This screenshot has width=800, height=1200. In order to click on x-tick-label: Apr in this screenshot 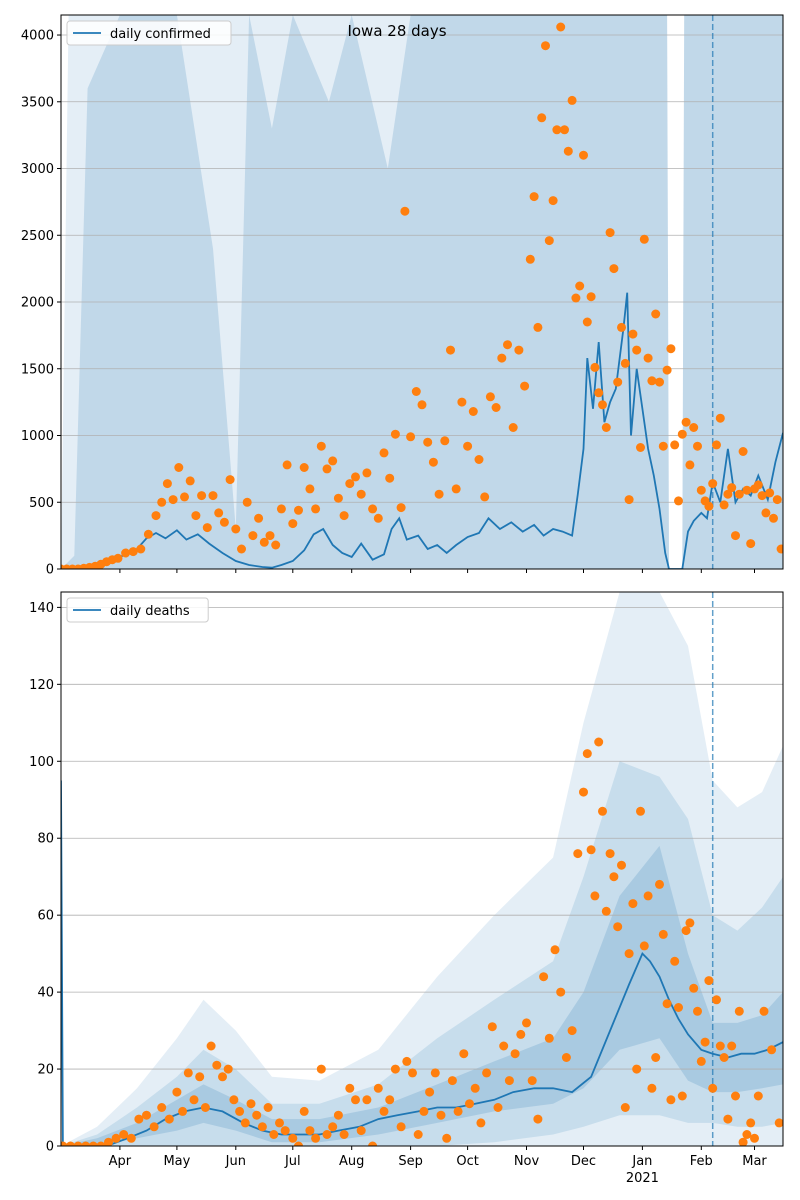, I will do `click(120, 1161)`.